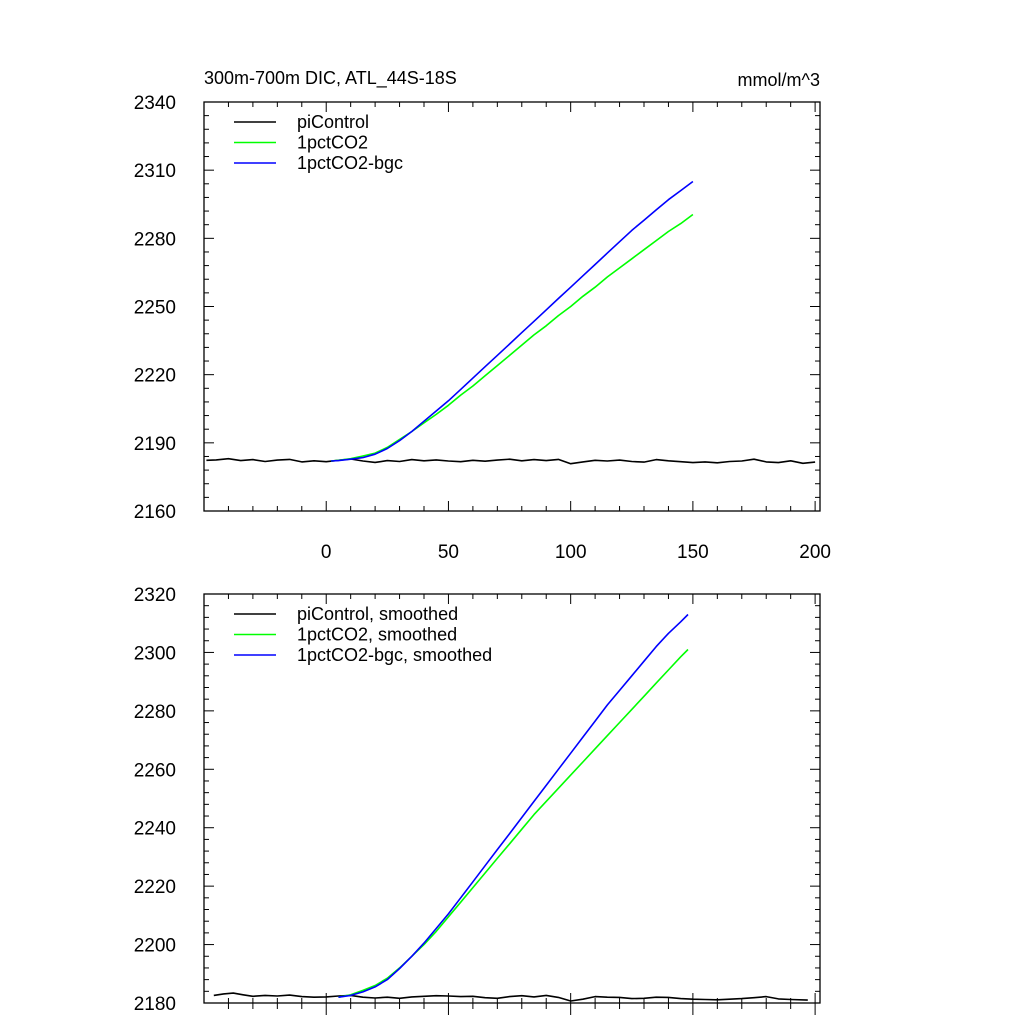  Describe the element at coordinates (377, 635) in the screenshot. I see `legend-label: 1pctCO2, smoothed` at that location.